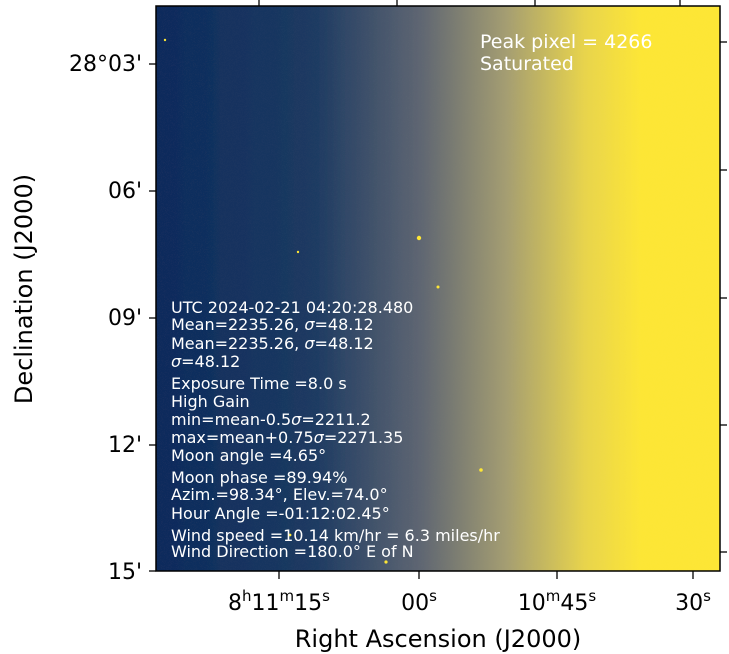  I want to click on peak-pixel-text: Peak pixel = 4266, so click(566, 42).